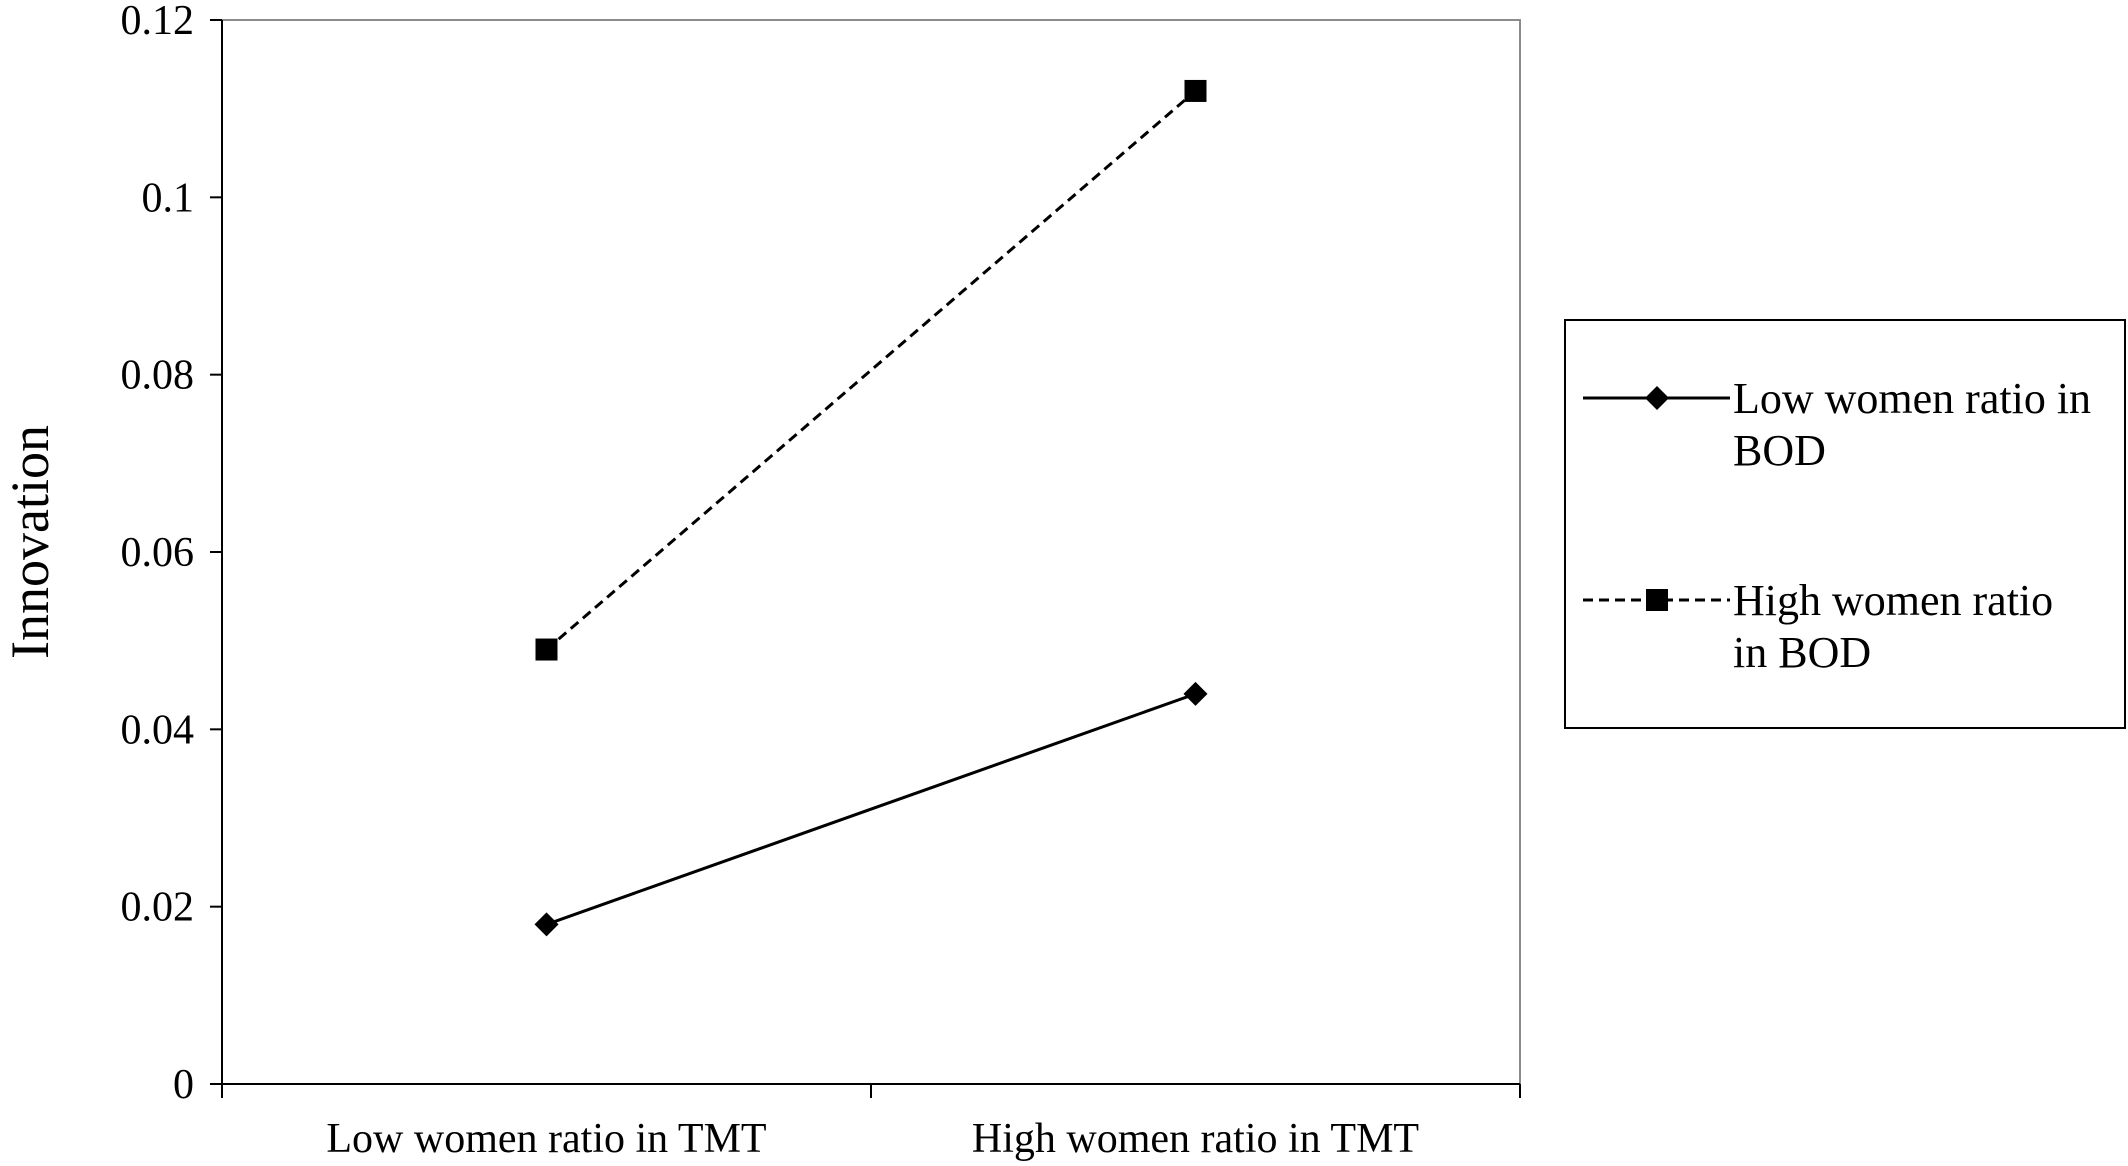 Image resolution: width=2128 pixels, height=1166 pixels. What do you see at coordinates (30, 542) in the screenshot?
I see `y-axis-title: Innovation` at bounding box center [30, 542].